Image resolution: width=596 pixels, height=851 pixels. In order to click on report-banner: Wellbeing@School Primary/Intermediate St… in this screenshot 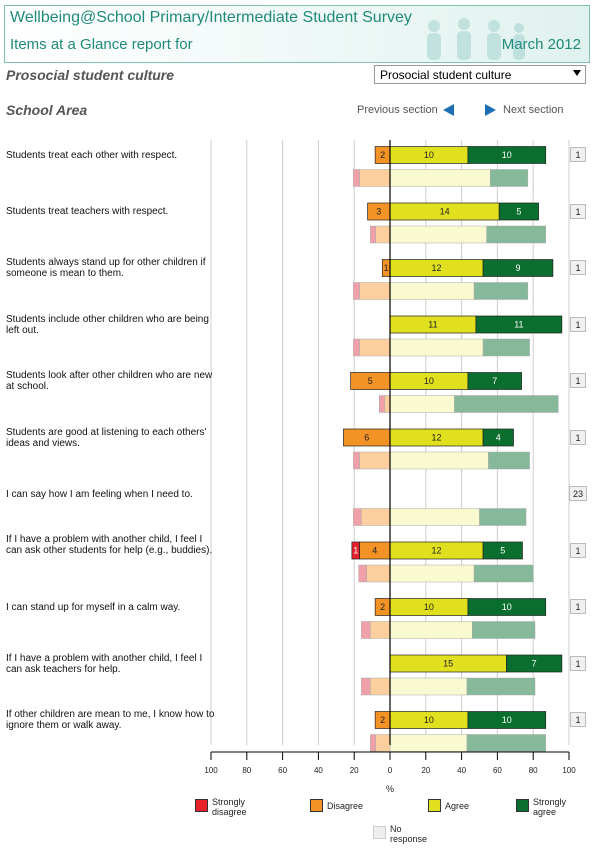, I will do `click(297, 34)`.